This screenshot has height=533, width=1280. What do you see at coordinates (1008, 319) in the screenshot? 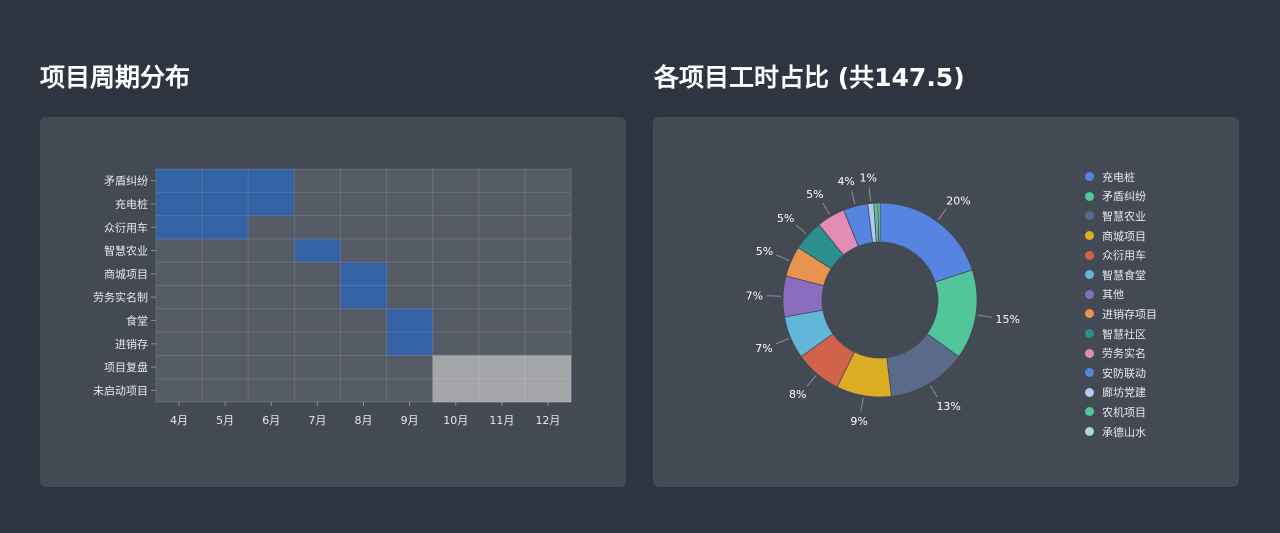
I see `slice-percent-label: 15%` at bounding box center [1008, 319].